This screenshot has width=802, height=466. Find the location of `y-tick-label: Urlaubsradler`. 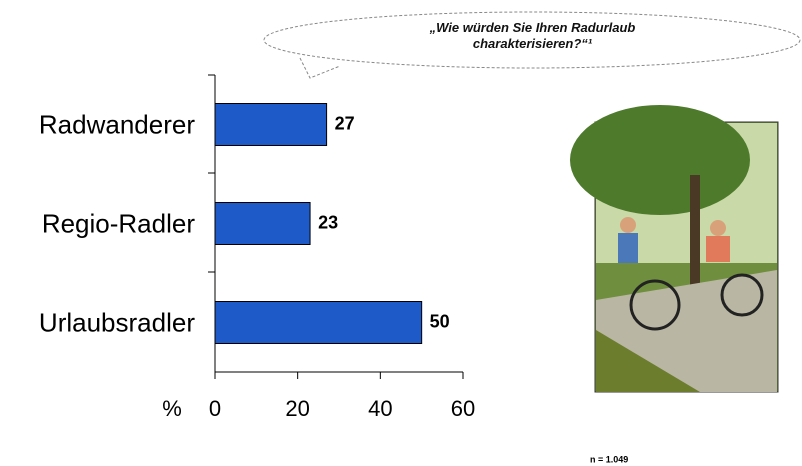

y-tick-label: Urlaubsradler is located at coordinates (117, 322).